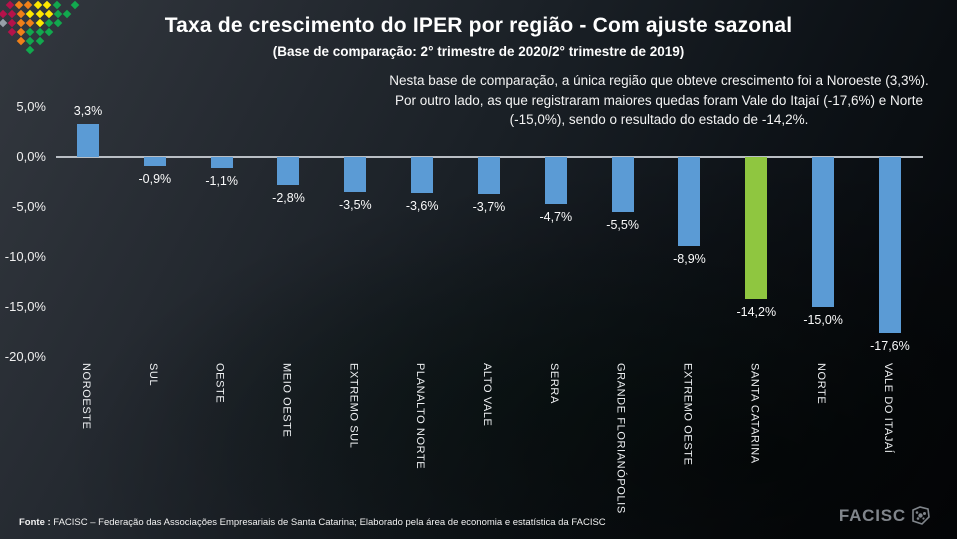 Image resolution: width=957 pixels, height=539 pixels. I want to click on bar-value-label: -3,5%, so click(355, 205).